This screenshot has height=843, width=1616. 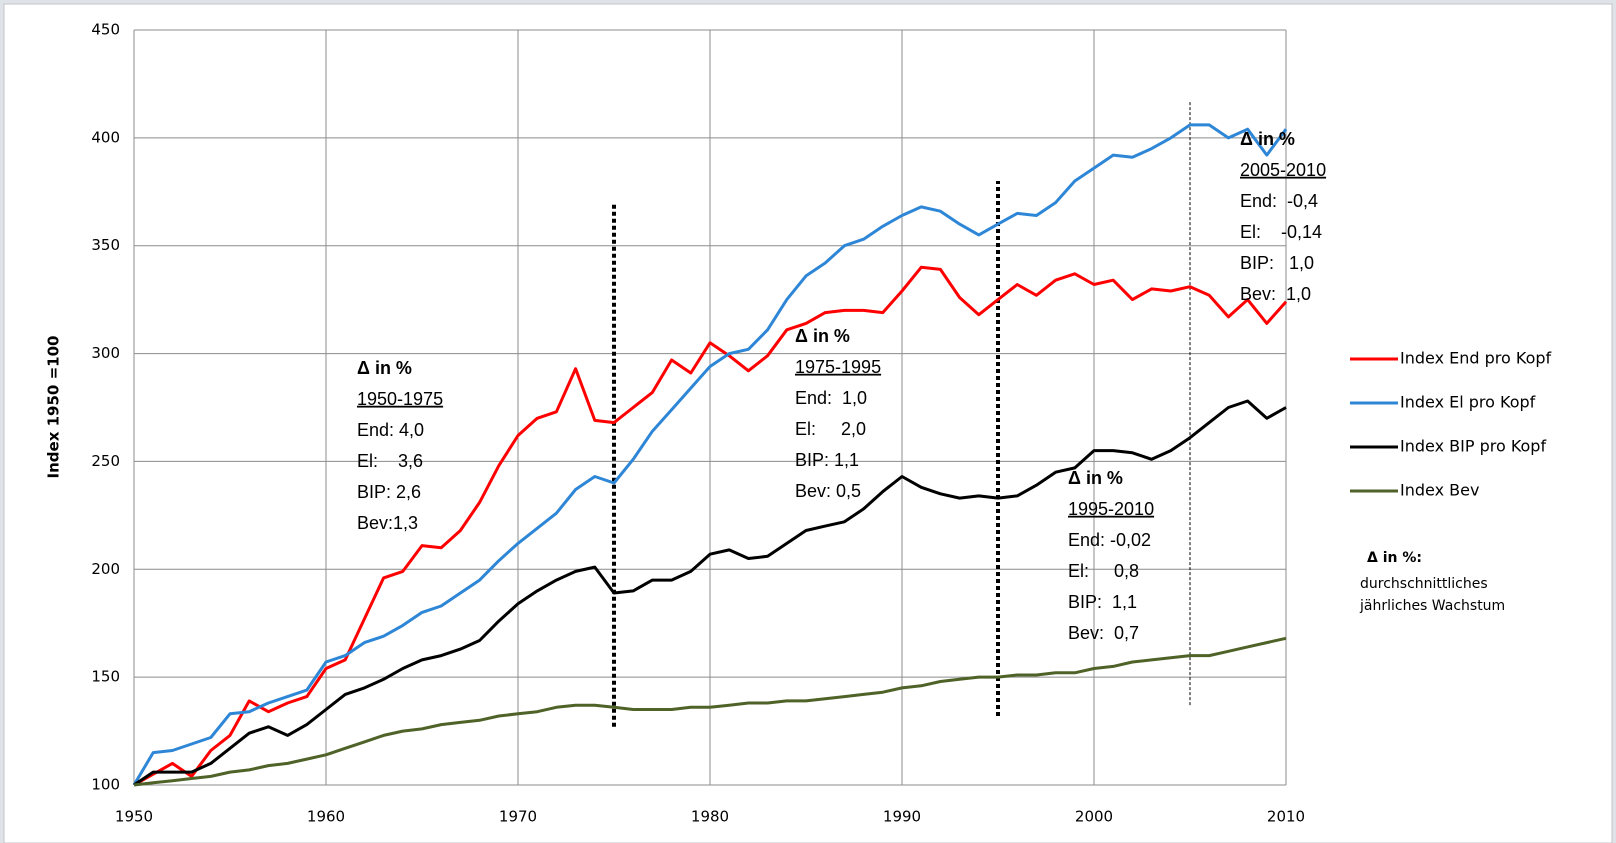 What do you see at coordinates (838, 367) in the screenshot?
I see `annotation-period: 1975-1995` at bounding box center [838, 367].